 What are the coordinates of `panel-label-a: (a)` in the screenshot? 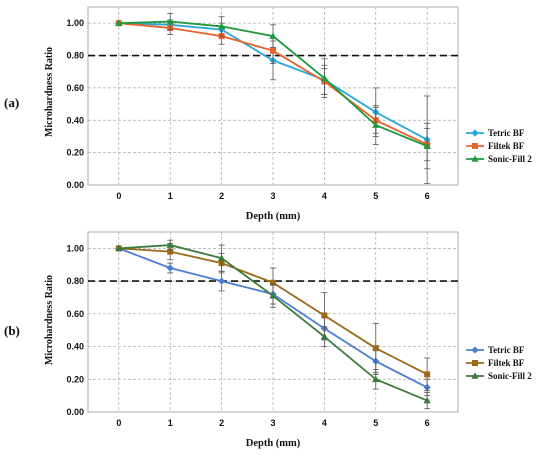 It's located at (11, 102).